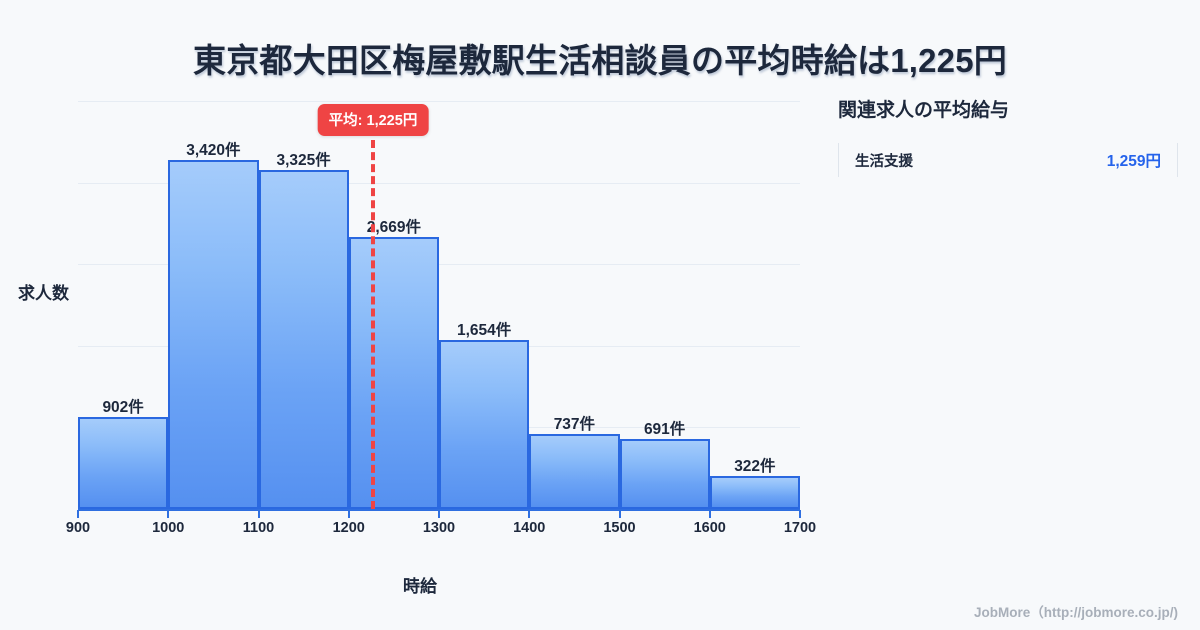 The height and width of the screenshot is (630, 1200). I want to click on related-salary-title: 関連求人の平均給与, so click(924, 110).